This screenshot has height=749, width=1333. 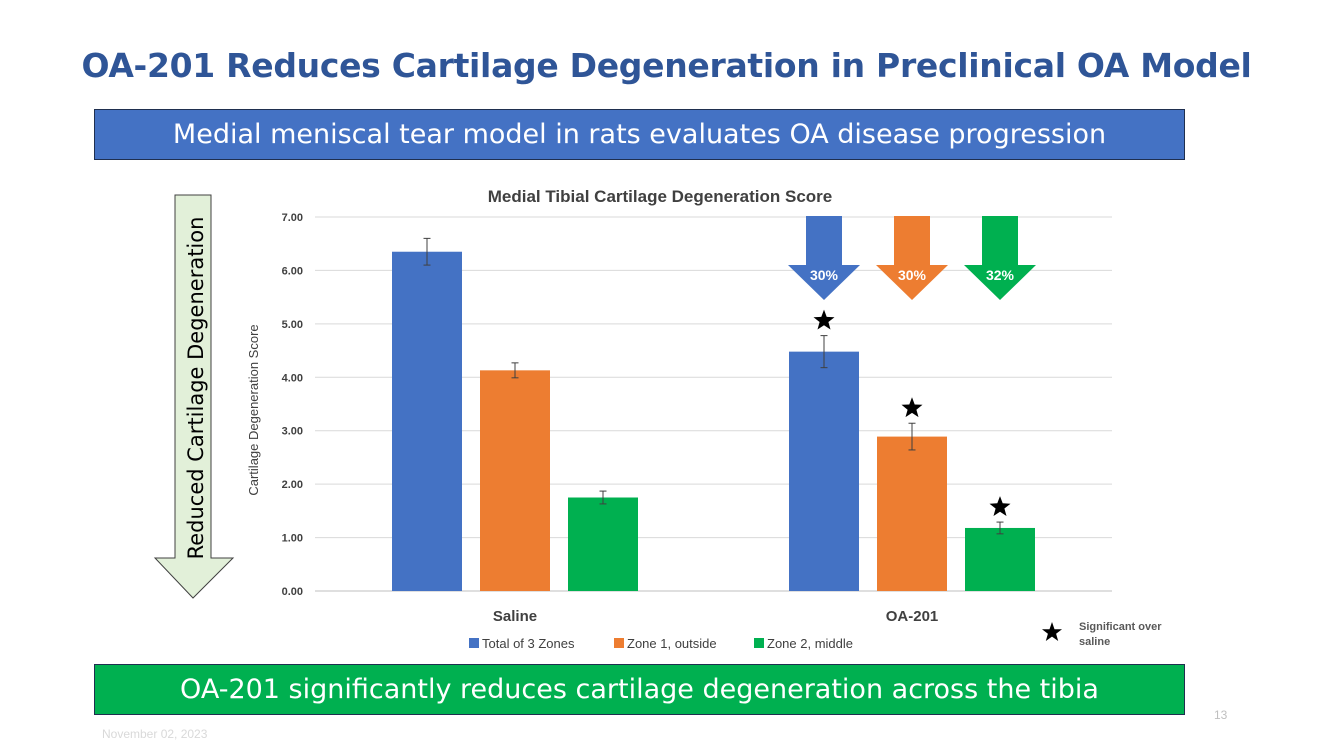 I want to click on reduction-percent-label: 32%, so click(x=1000, y=275).